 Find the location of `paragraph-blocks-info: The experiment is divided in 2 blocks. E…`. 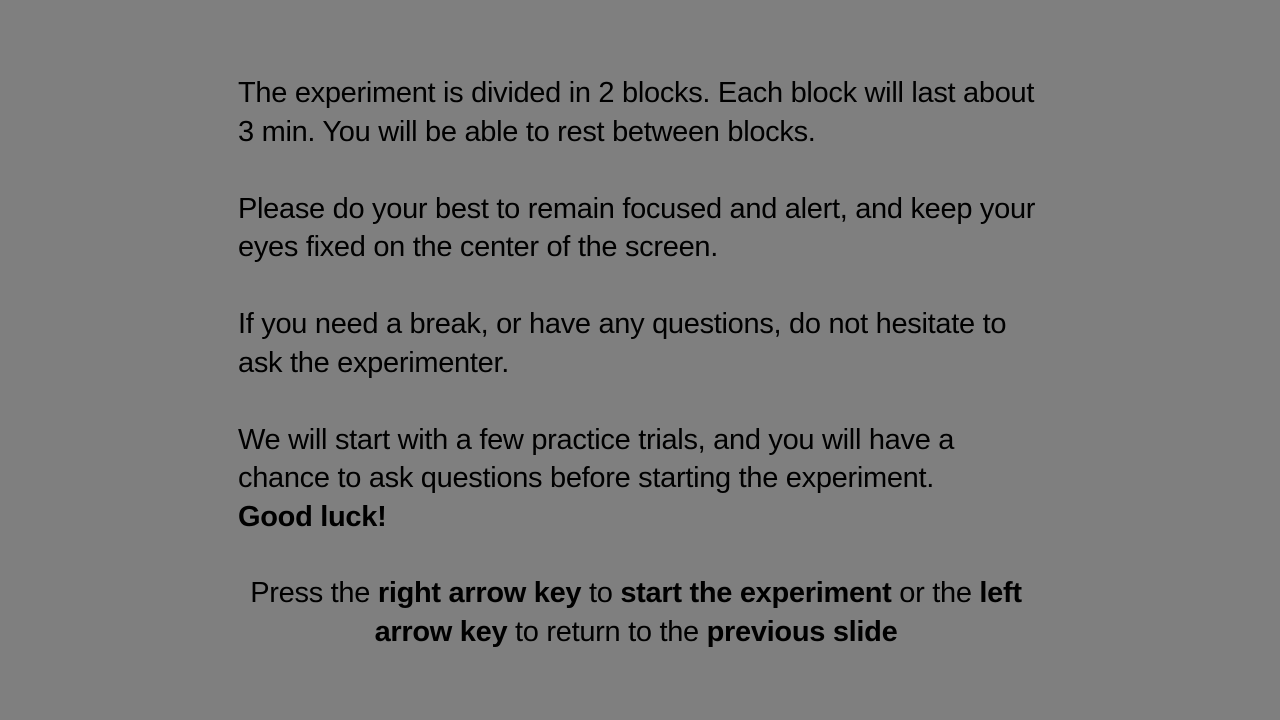

paragraph-blocks-info: The experiment is divided in 2 blocks. E… is located at coordinates (636, 112).